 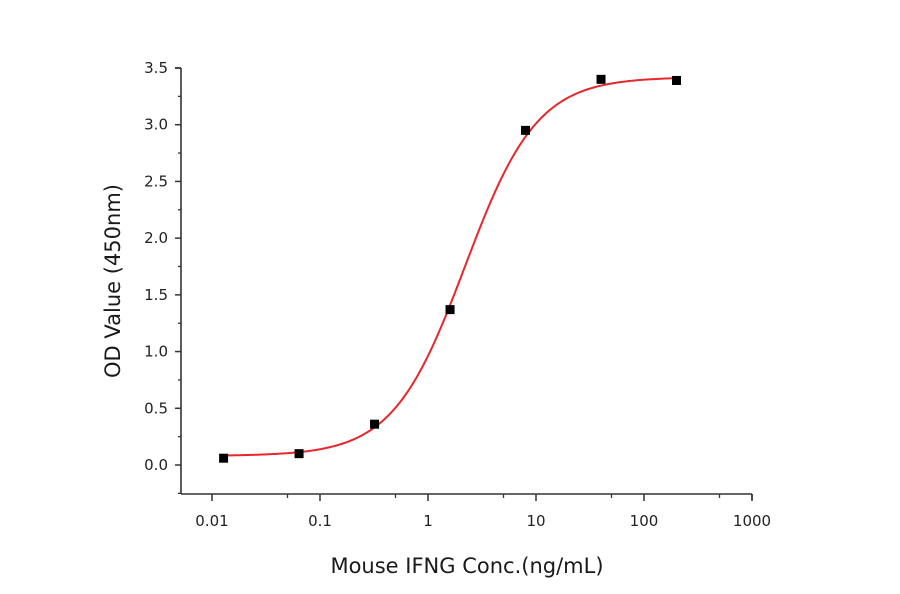 What do you see at coordinates (113, 281) in the screenshot?
I see `y-axis-title: OD Value (450nm)` at bounding box center [113, 281].